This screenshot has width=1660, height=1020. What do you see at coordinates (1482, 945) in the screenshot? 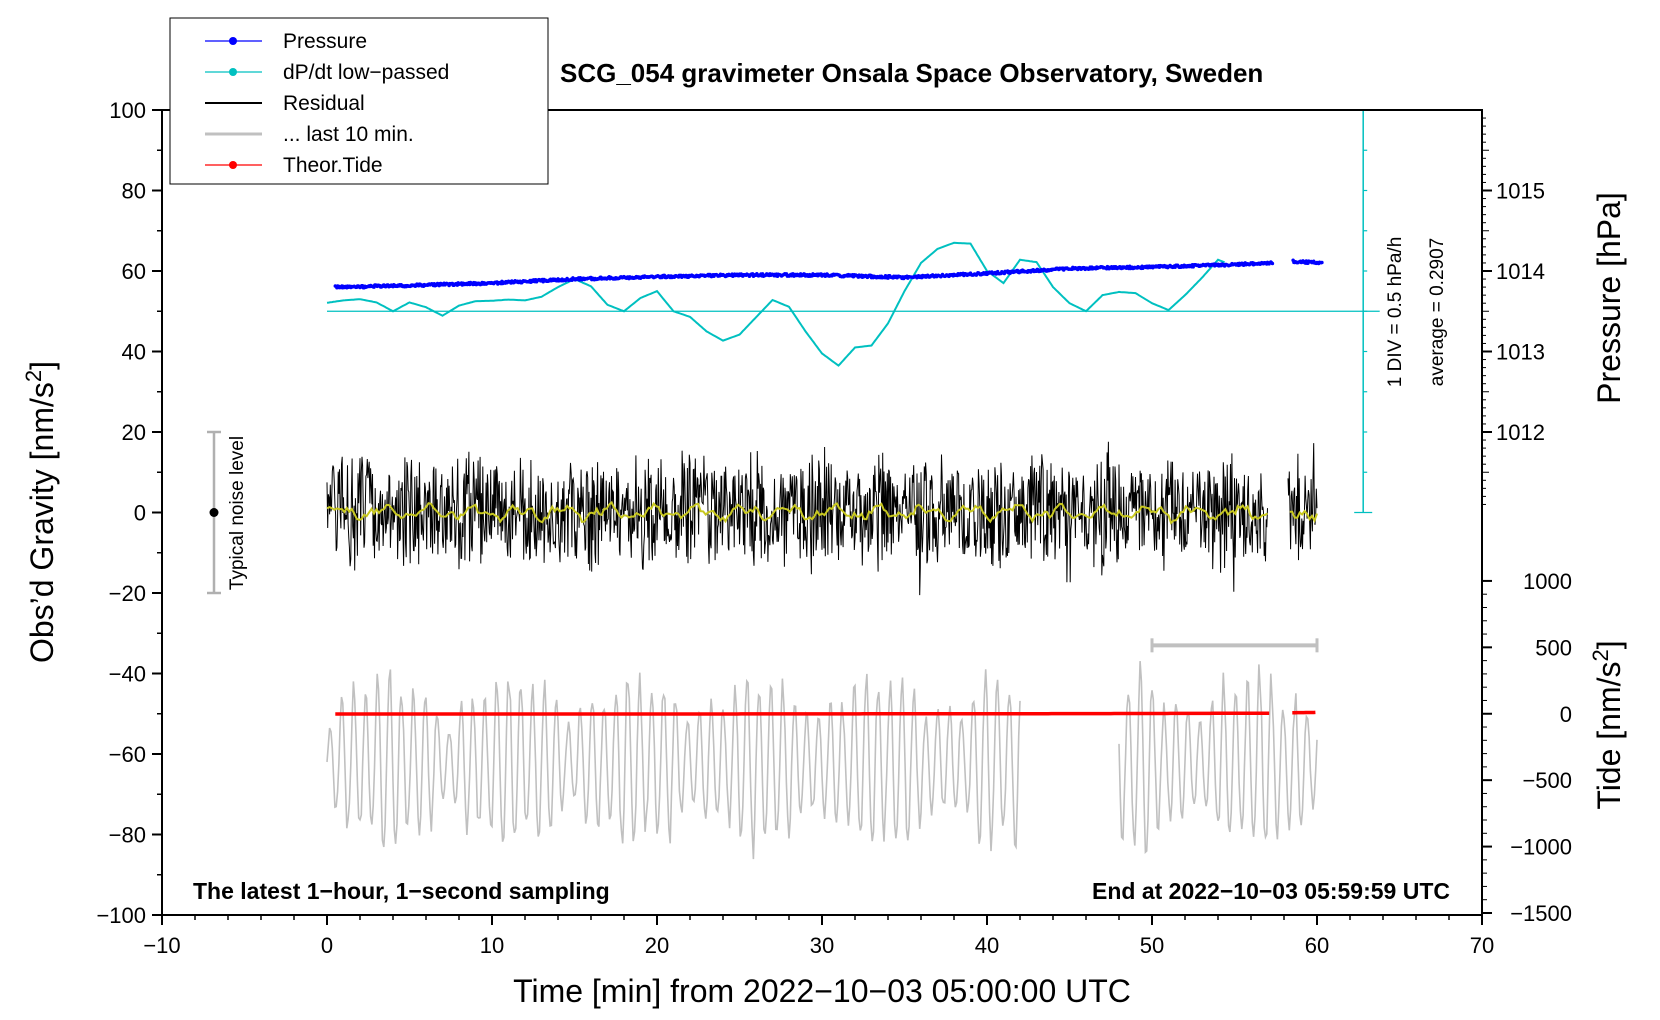
I see `x-tick-label: 70` at bounding box center [1482, 945].